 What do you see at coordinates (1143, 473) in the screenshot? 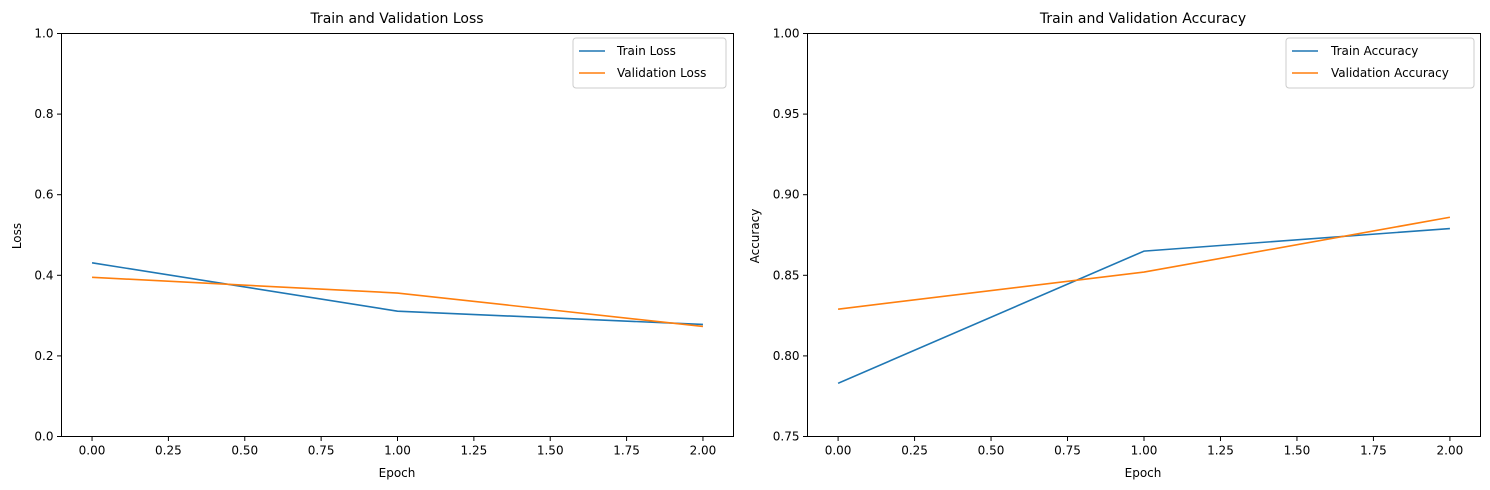
I see `accuracy-x-axis-label: Epoch` at bounding box center [1143, 473].